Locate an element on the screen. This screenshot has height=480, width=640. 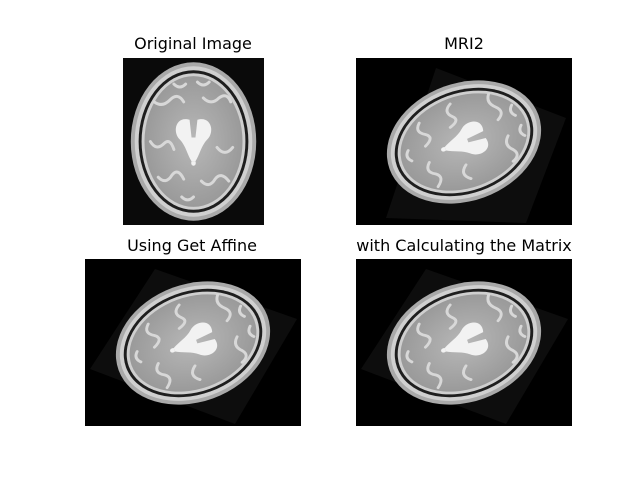
panel-title-calc-matrix: with Calculating the Matrix is located at coordinates (464, 245).